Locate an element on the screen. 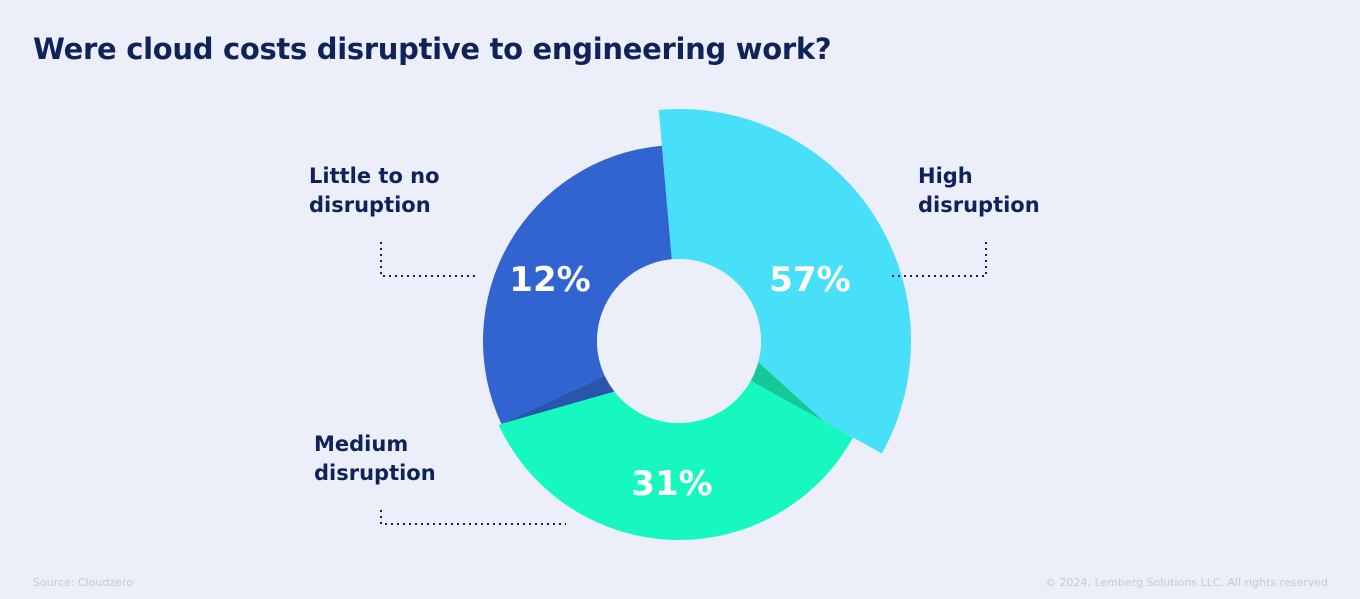 This screenshot has height=599, width=1360. label-little-disruption: Little to no disruption is located at coordinates (374, 191).